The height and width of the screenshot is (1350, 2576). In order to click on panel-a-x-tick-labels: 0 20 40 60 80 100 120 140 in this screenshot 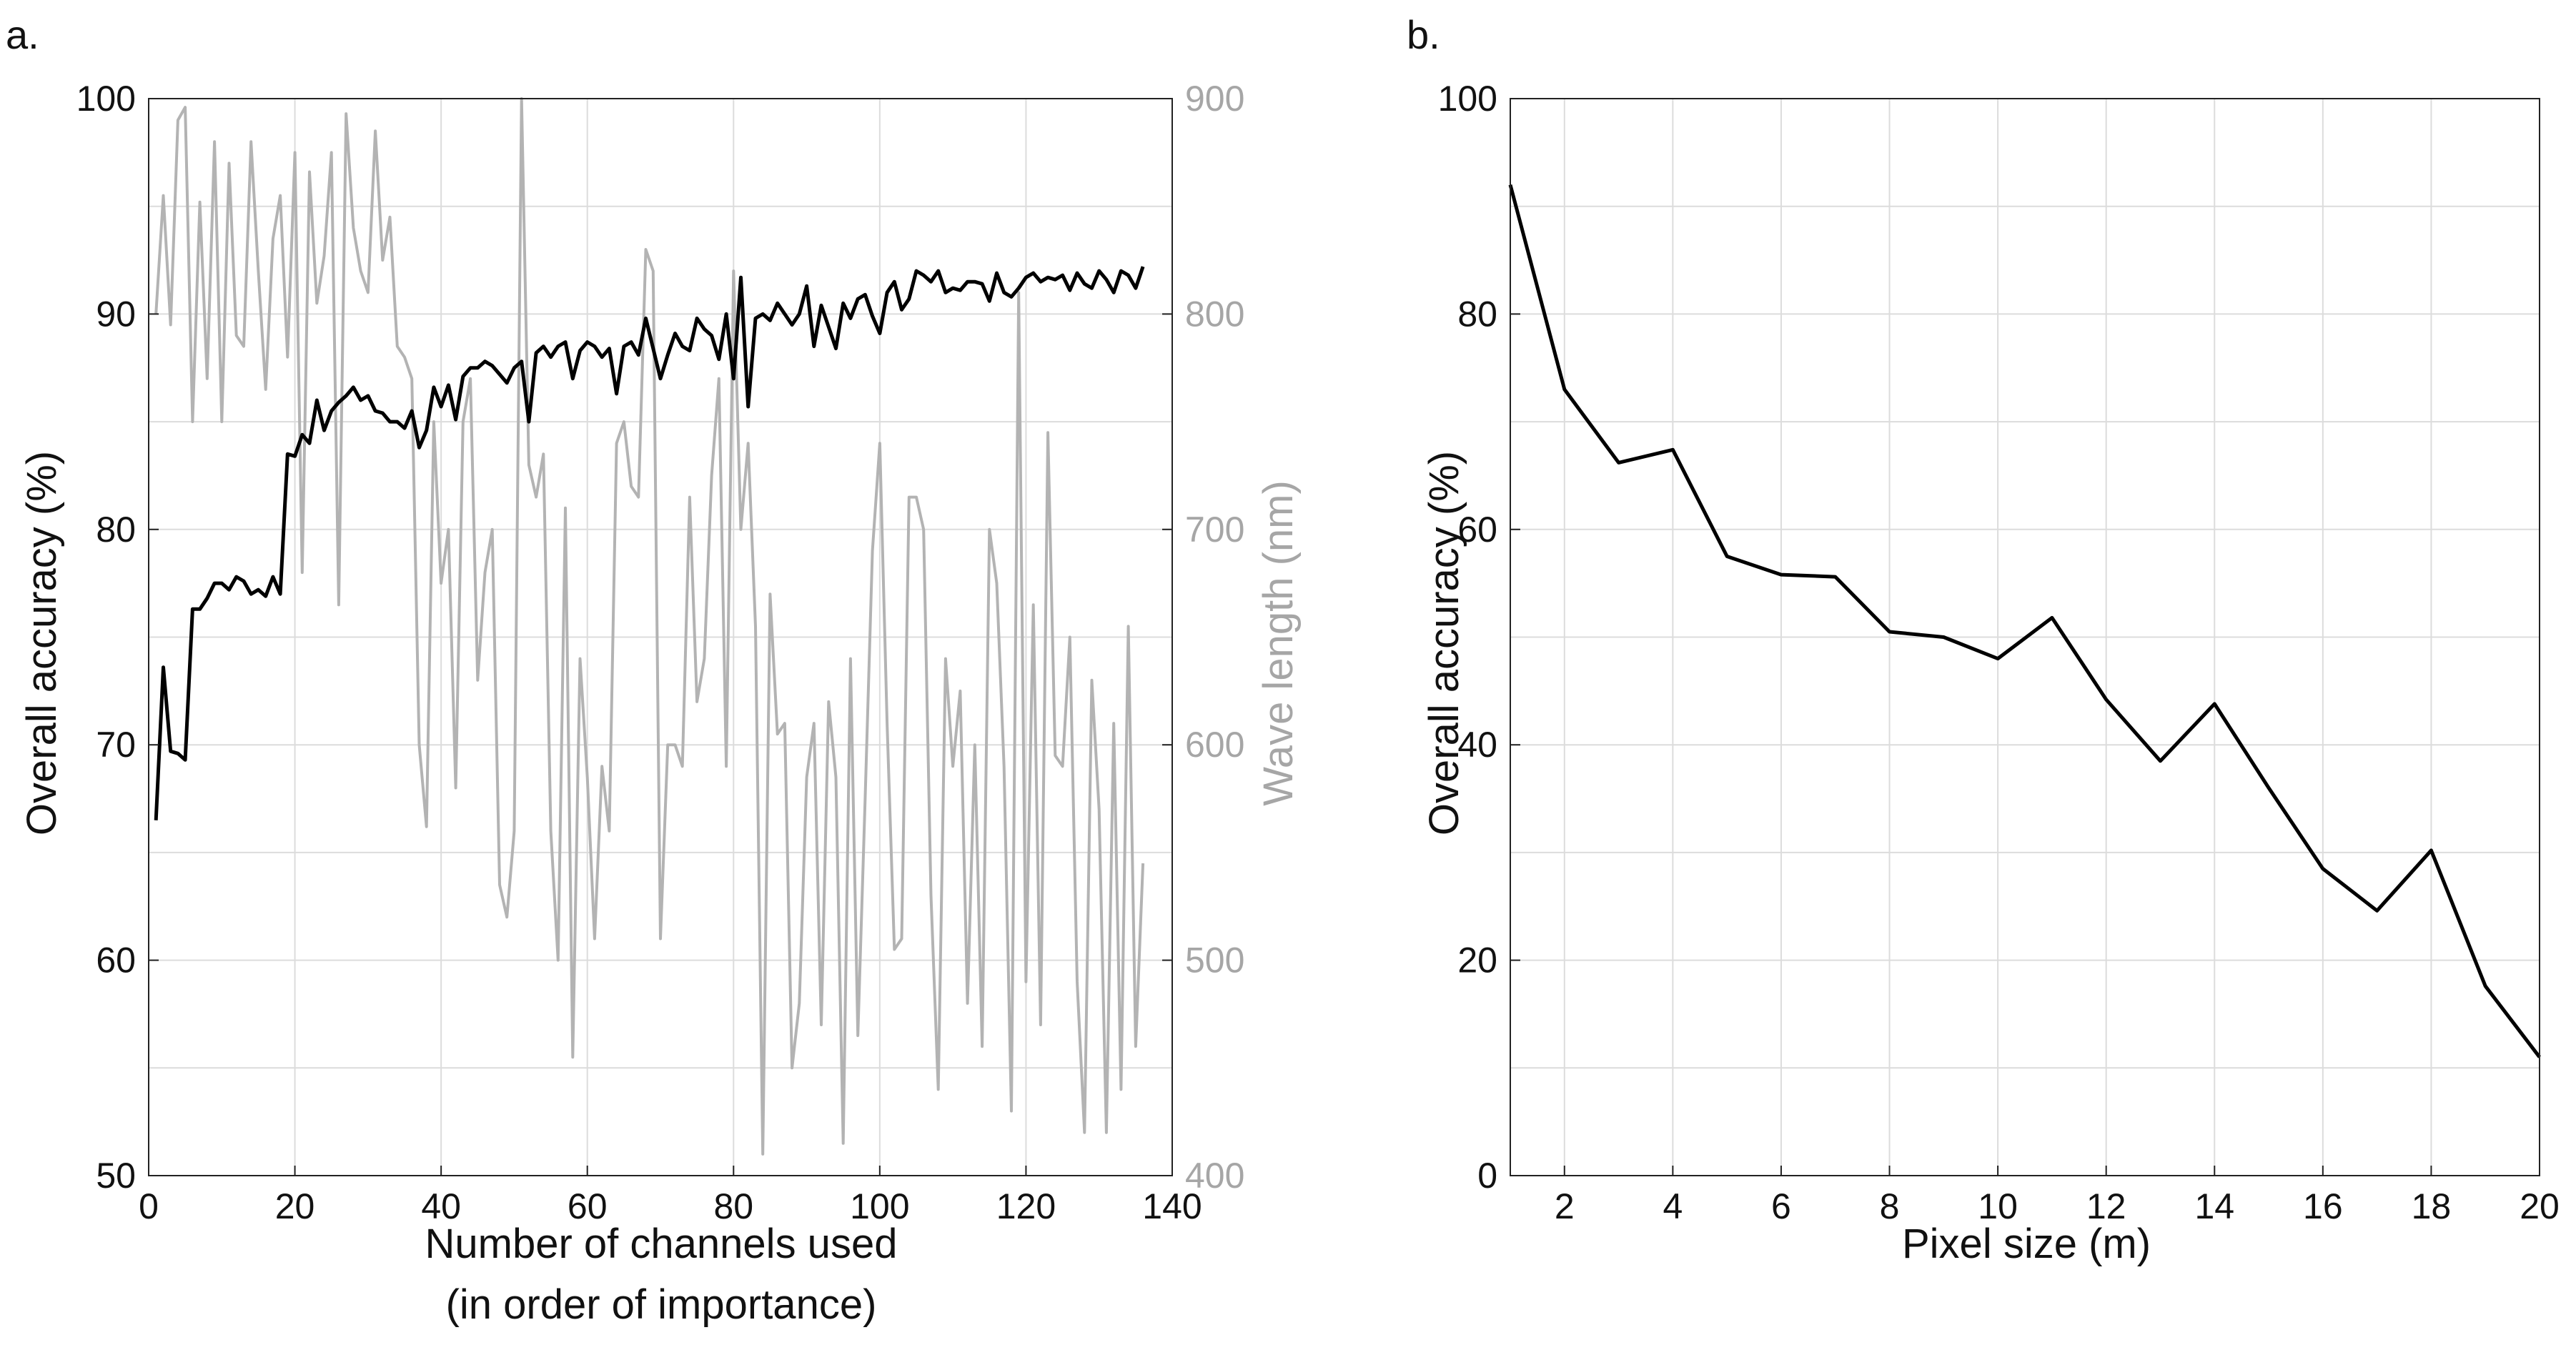, I will do `click(670, 1196)`.